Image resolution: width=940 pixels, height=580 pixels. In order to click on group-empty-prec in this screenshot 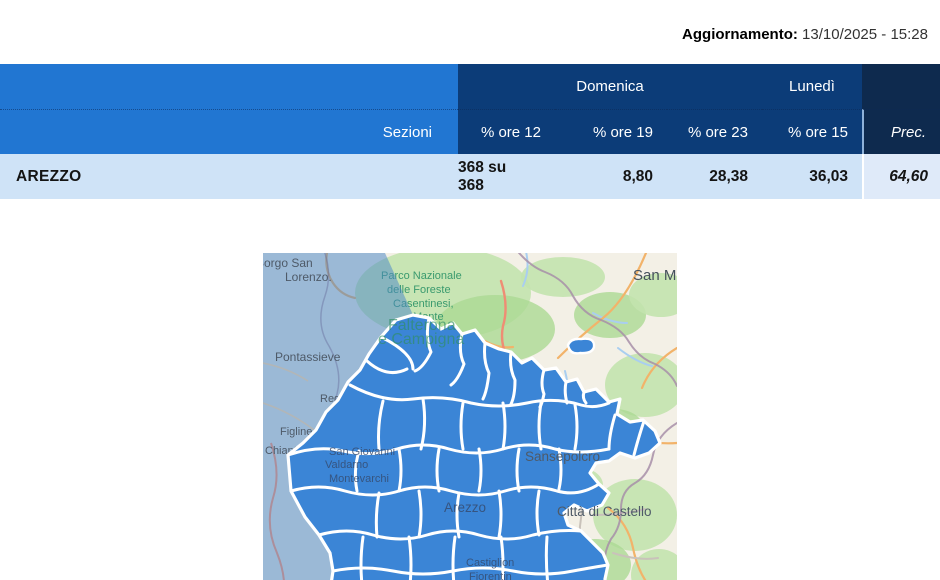, I will do `click(901, 86)`.